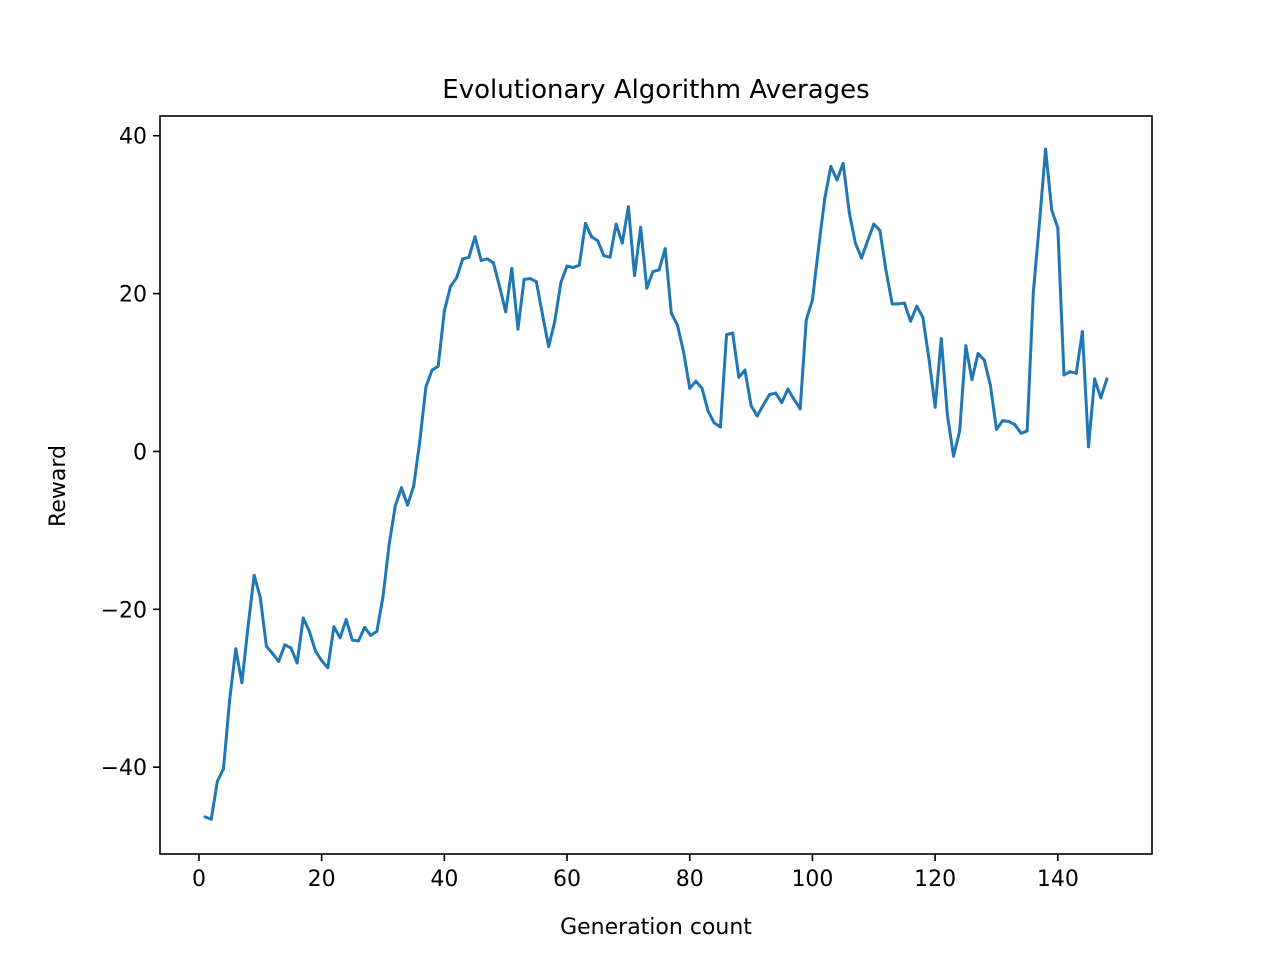 This screenshot has height=960, width=1280. I want to click on x-tick-label: 40, so click(444, 879).